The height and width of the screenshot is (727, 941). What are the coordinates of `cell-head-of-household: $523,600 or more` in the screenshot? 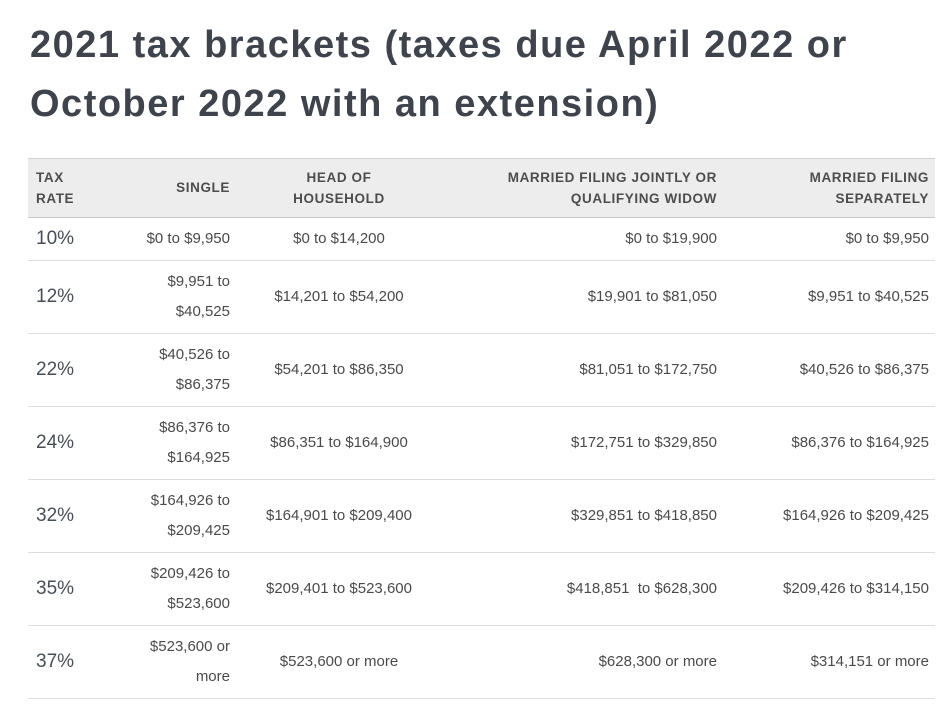 It's located at (339, 662).